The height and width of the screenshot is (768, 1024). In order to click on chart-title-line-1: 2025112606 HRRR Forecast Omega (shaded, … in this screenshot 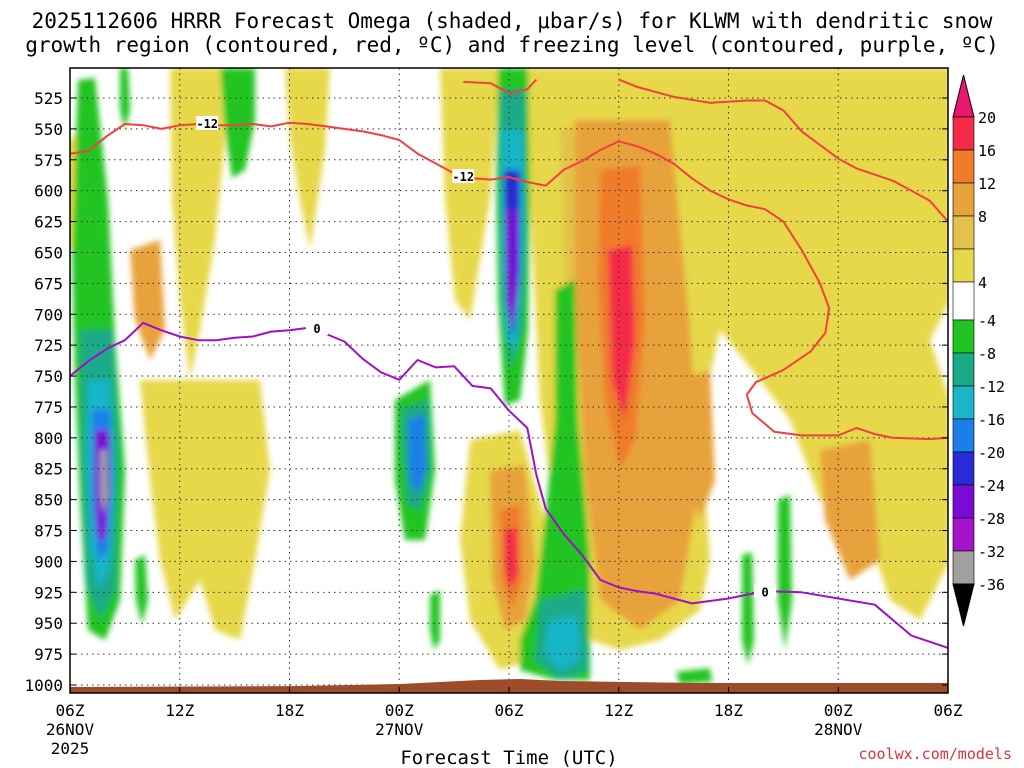, I will do `click(512, 21)`.